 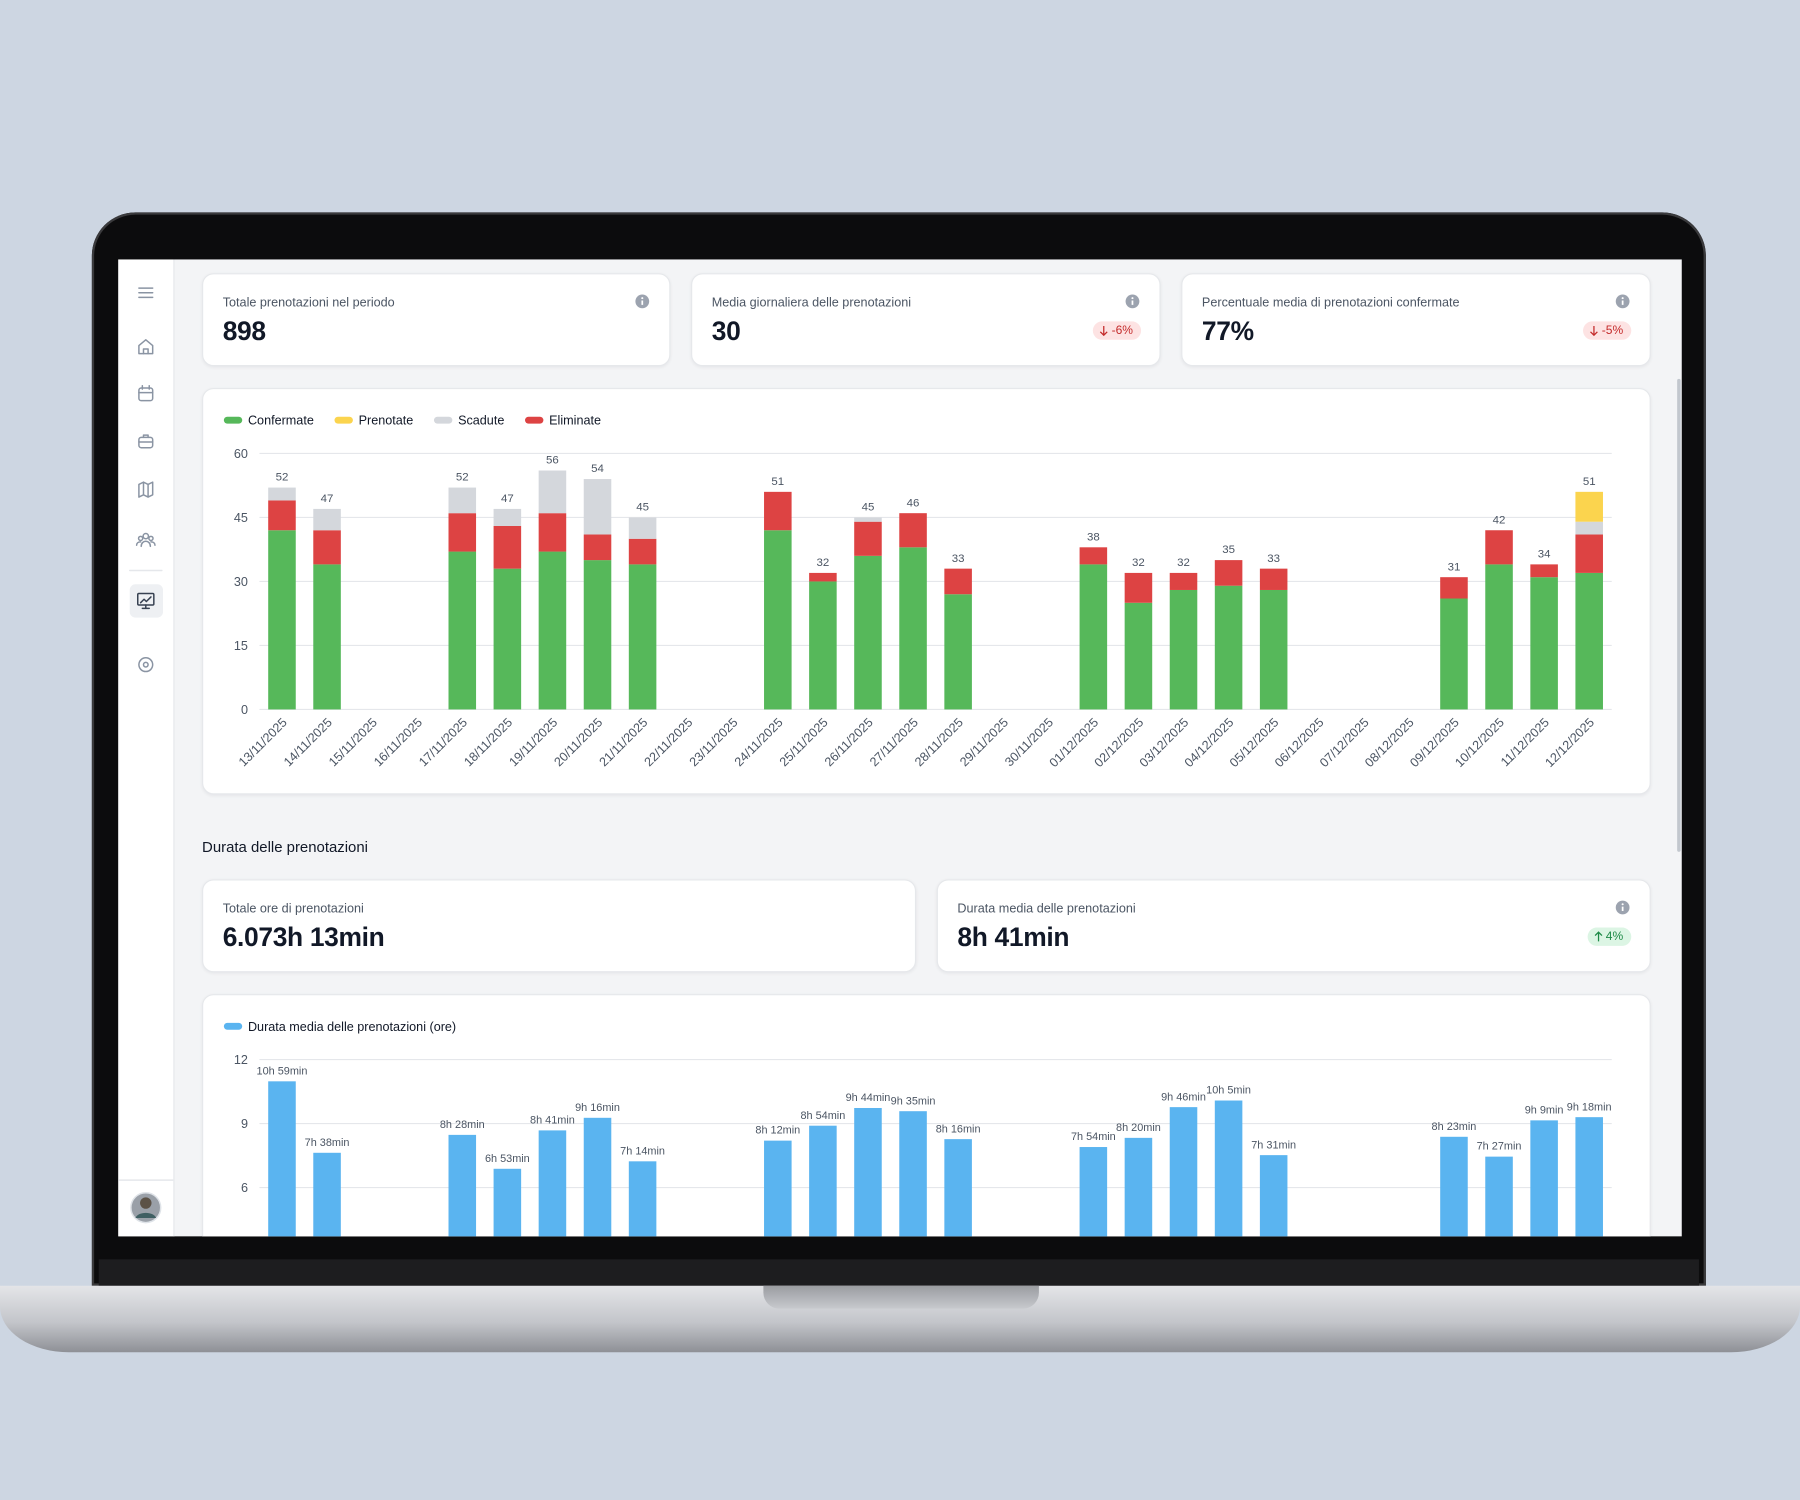 What do you see at coordinates (146, 489) in the screenshot?
I see `nav-map` at bounding box center [146, 489].